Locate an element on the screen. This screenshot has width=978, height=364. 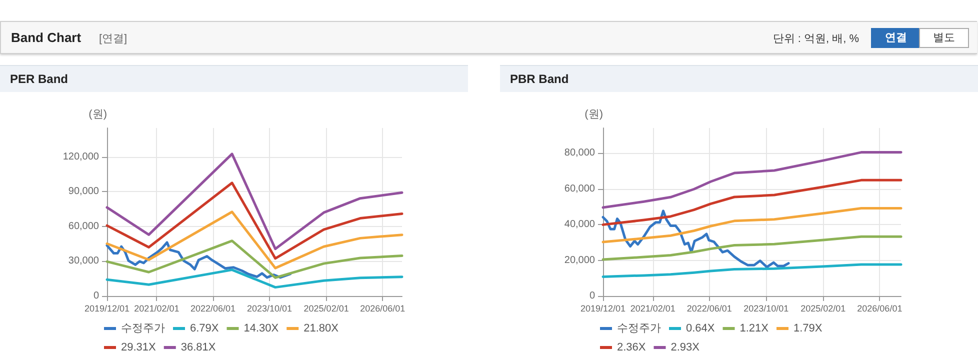
legend-label: 29.31X is located at coordinates (139, 348).